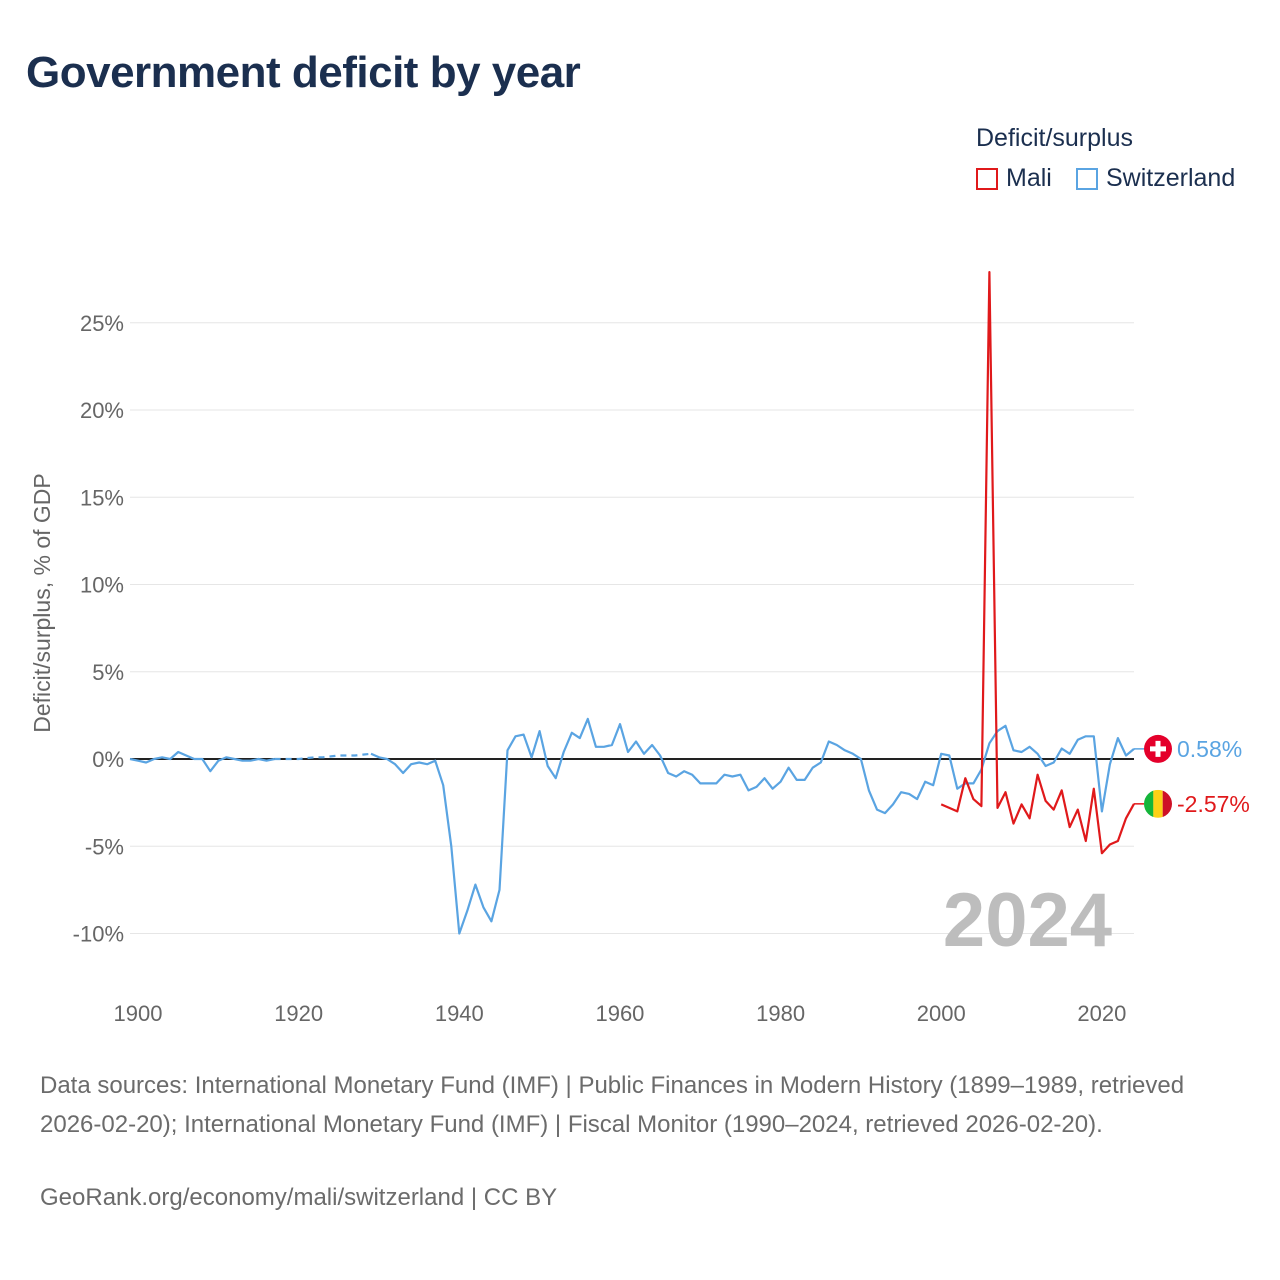 This screenshot has width=1280, height=1280. Describe the element at coordinates (104, 846) in the screenshot. I see `y-tick-label: -5%` at that location.